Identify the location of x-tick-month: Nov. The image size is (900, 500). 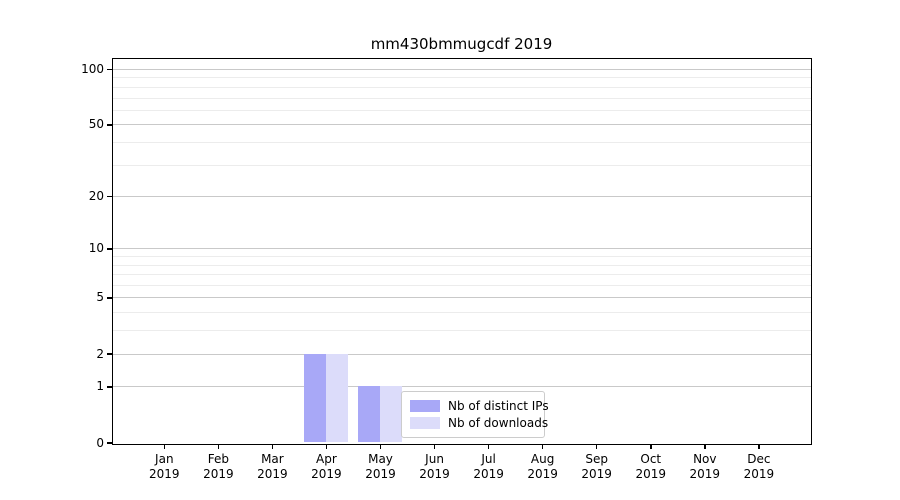
(705, 459).